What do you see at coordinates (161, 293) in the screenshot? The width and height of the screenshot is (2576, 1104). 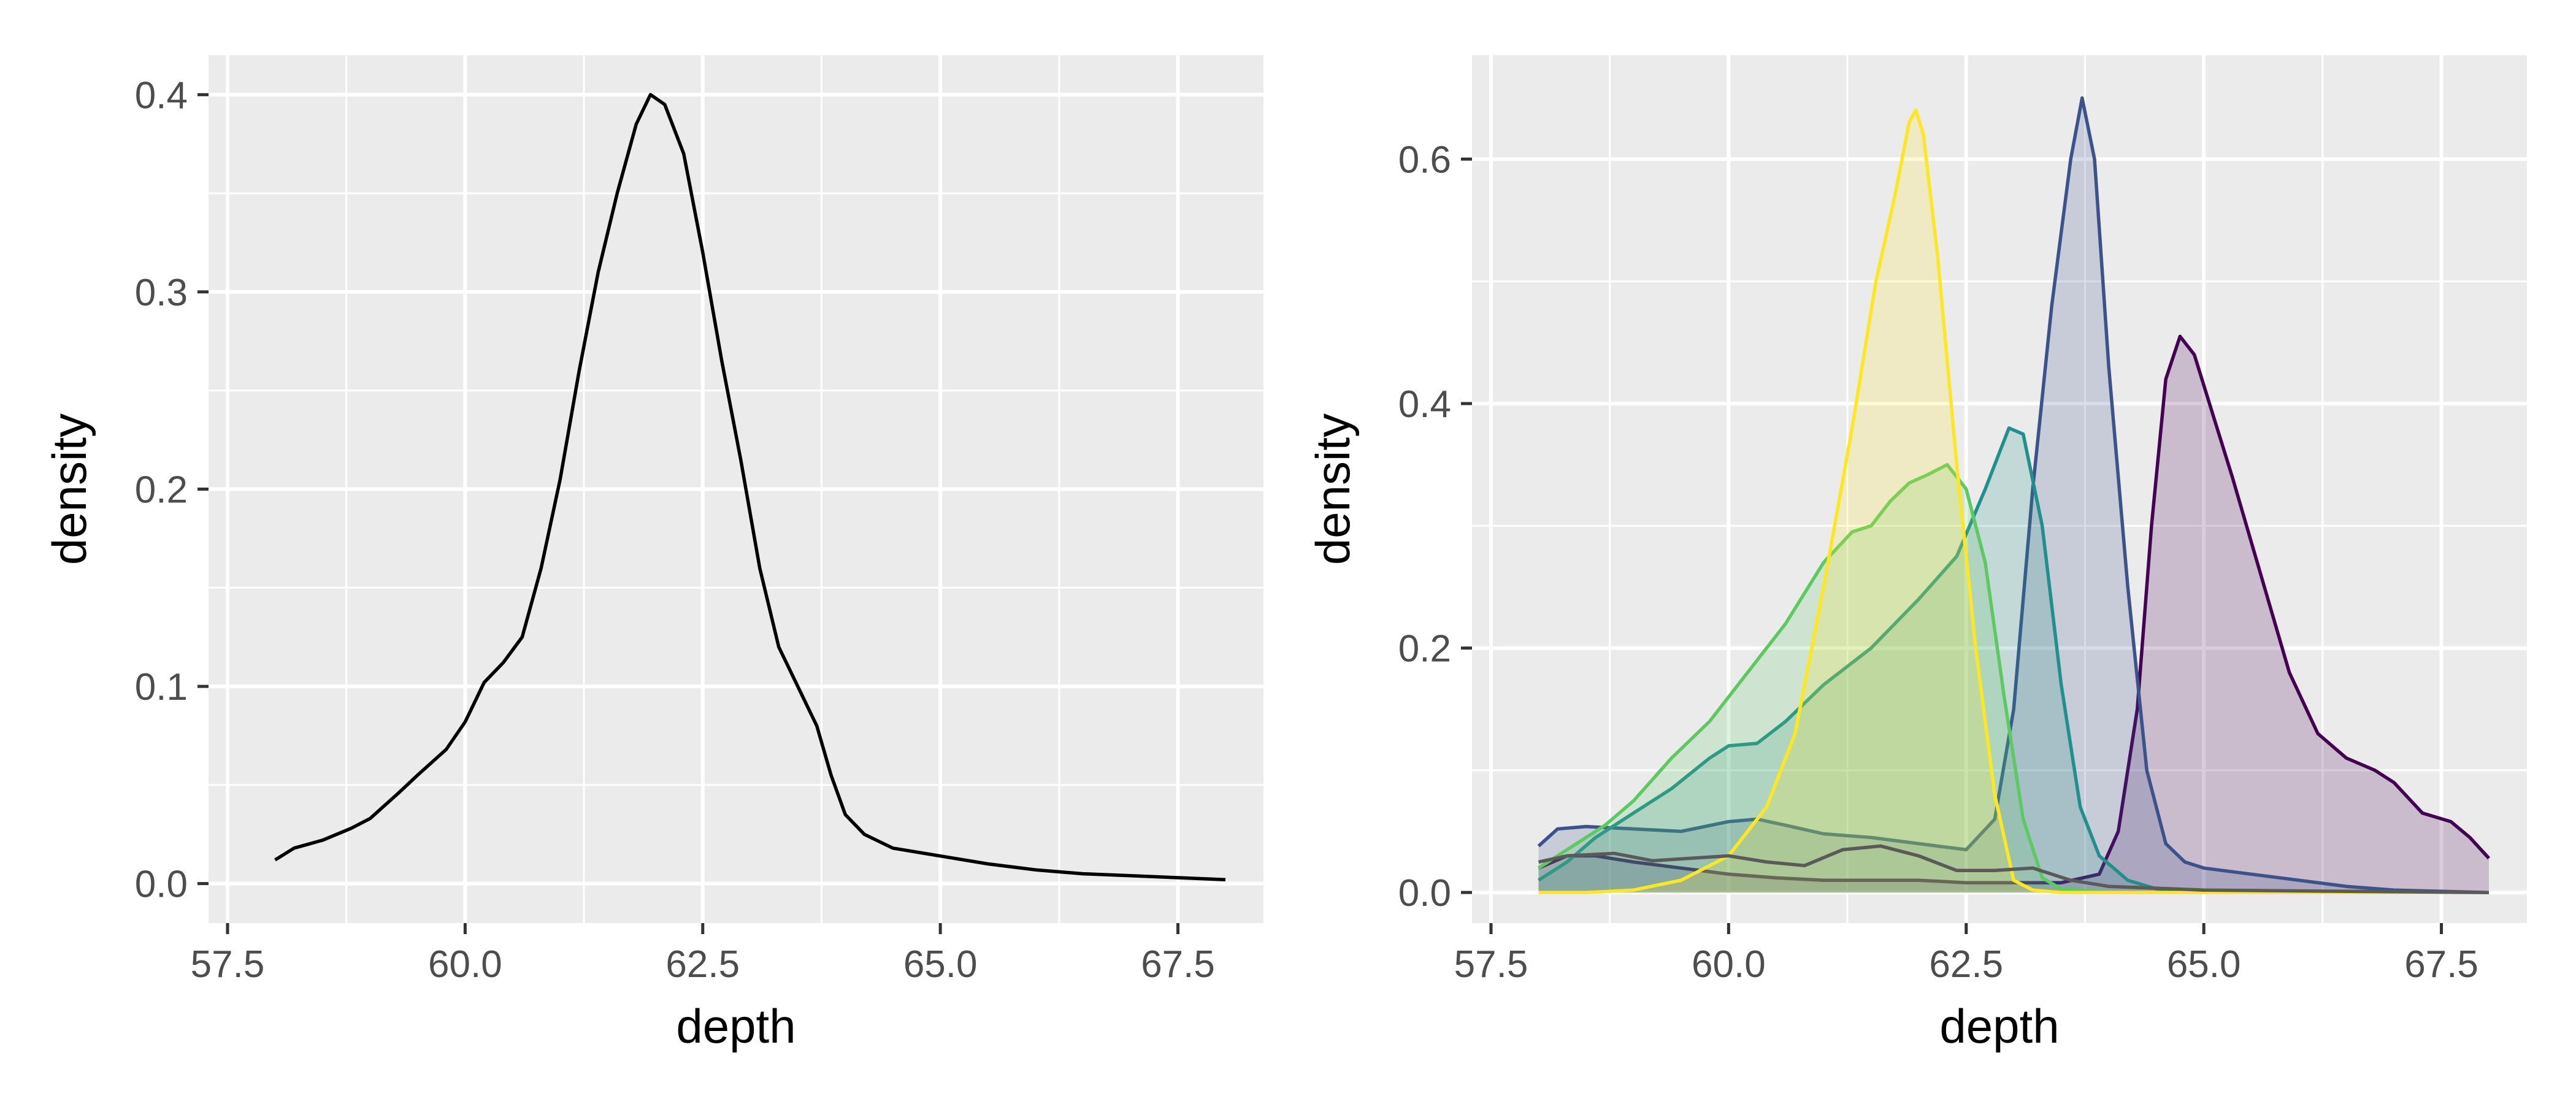 I see `y-tick-label: 0.3` at bounding box center [161, 293].